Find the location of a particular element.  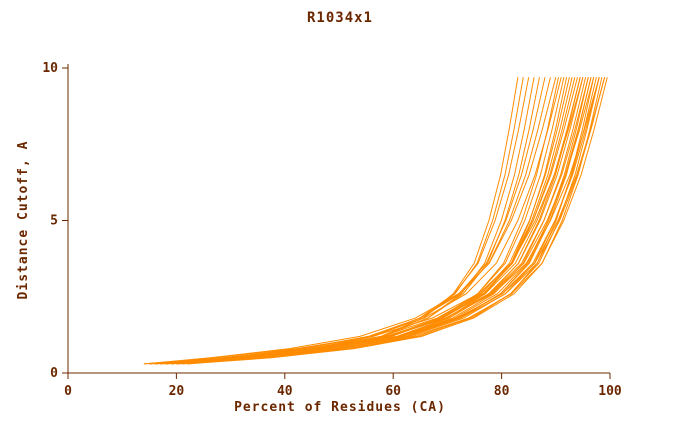

y-axis-label-text: Distance Cutoff, A is located at coordinates (23, 220).